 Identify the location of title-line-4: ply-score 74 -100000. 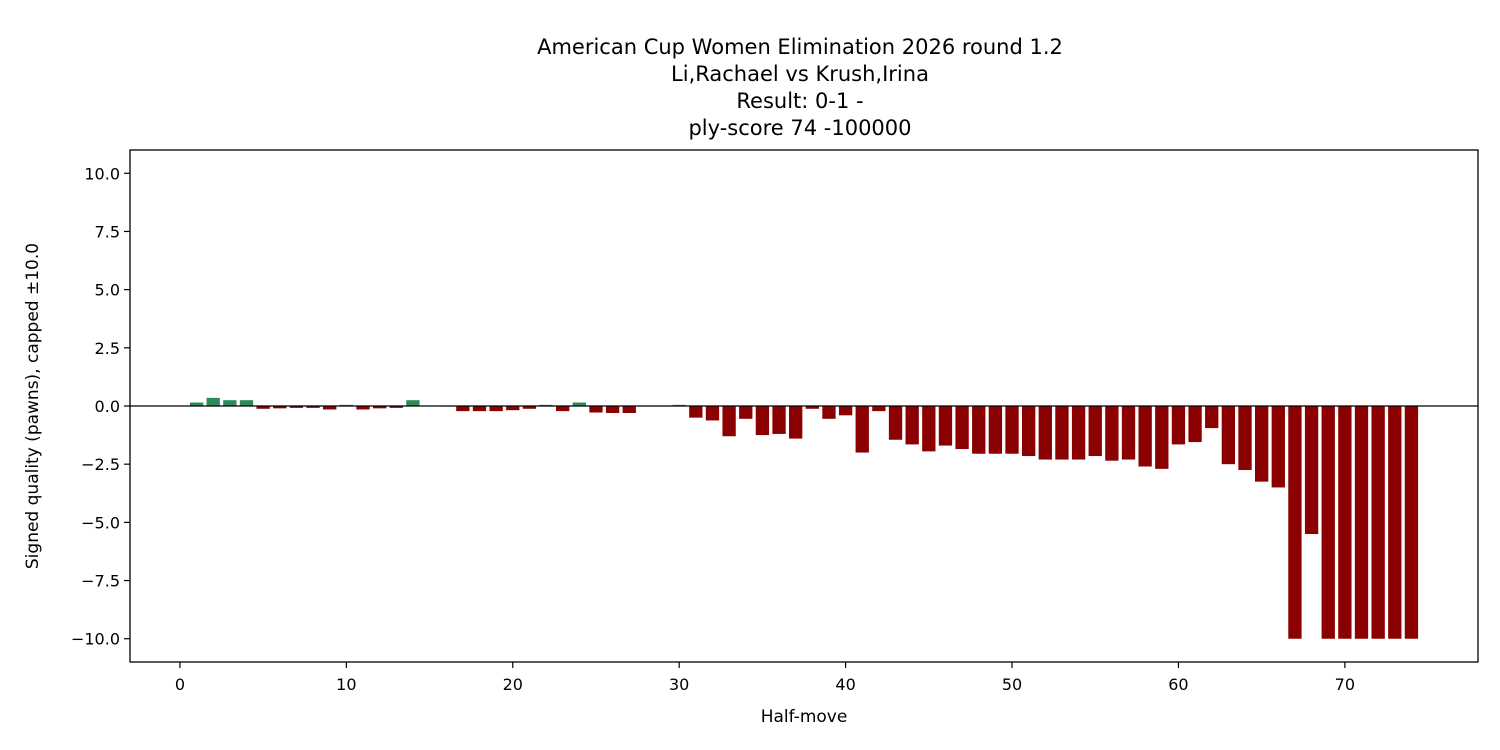
(799, 128).